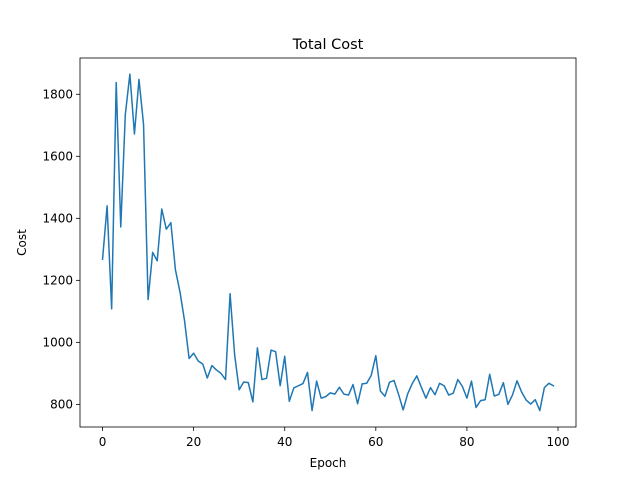  I want to click on x-tick-label: 0, so click(103, 442).